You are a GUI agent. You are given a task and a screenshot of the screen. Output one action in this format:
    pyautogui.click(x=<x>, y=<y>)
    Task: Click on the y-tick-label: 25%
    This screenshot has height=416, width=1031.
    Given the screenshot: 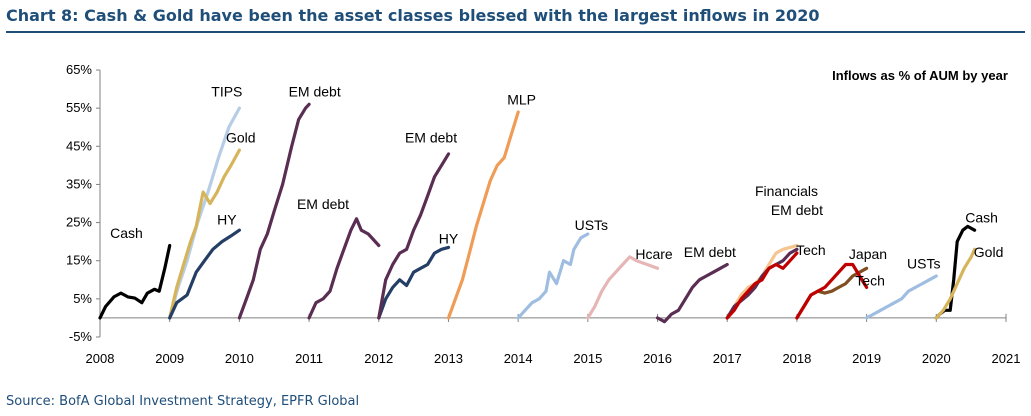 What is the action you would take?
    pyautogui.click(x=79, y=222)
    